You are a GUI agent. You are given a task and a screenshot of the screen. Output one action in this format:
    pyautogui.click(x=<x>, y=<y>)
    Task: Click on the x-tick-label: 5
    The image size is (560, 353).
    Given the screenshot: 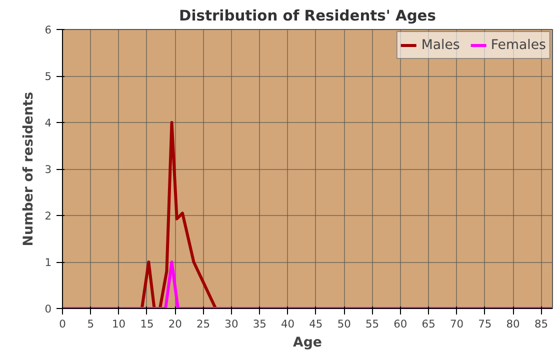 What is the action you would take?
    pyautogui.click(x=90, y=324)
    